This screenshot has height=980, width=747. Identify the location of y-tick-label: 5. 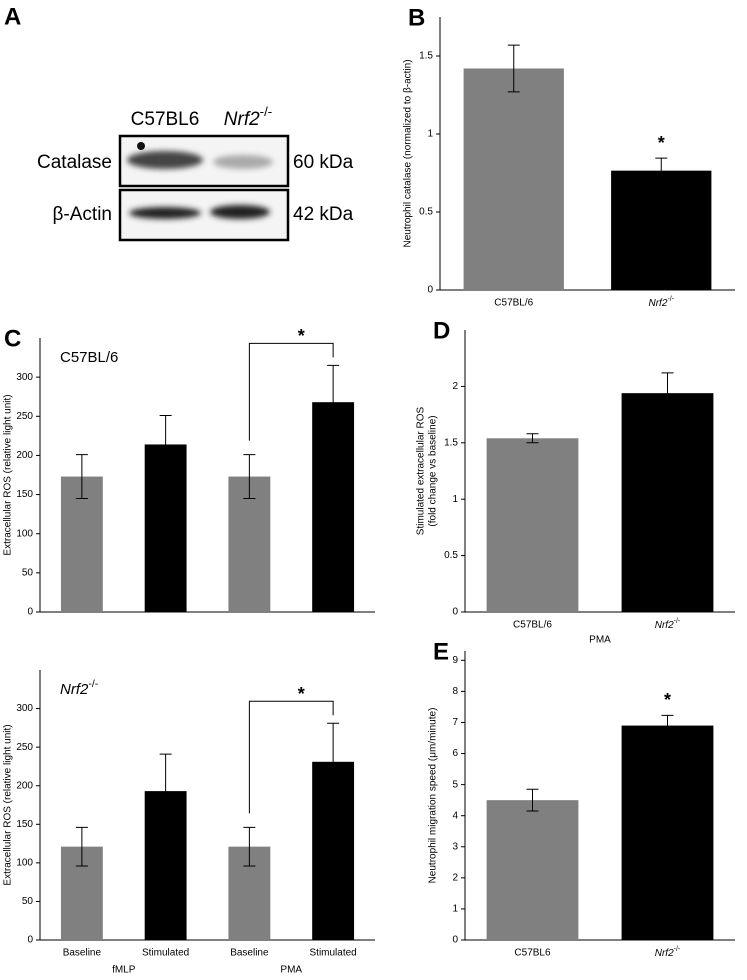
(455, 784).